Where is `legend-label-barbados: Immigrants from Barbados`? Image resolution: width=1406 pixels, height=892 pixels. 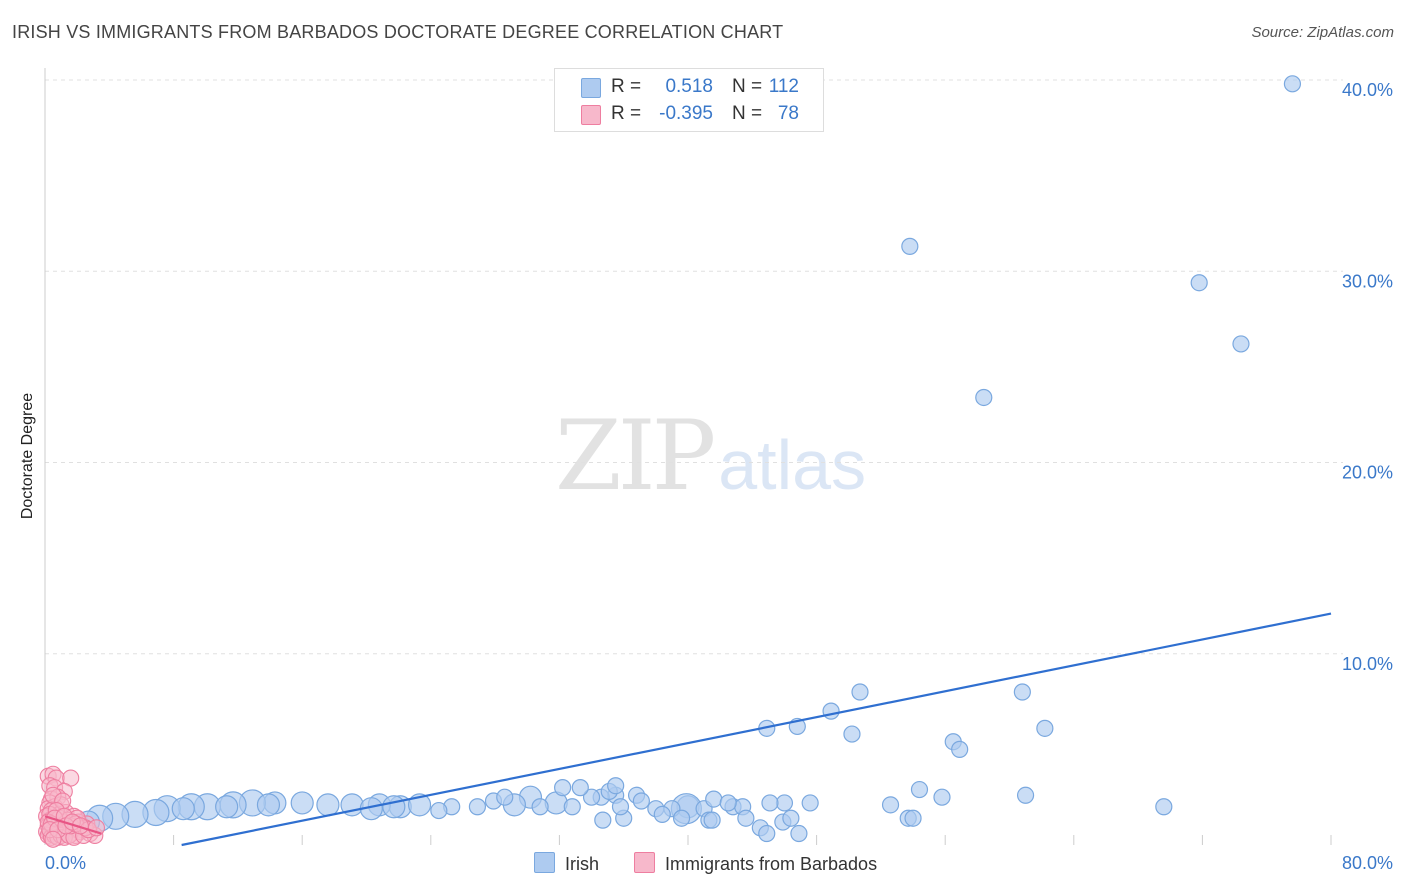 legend-label-barbados: Immigrants from Barbados is located at coordinates (771, 864).